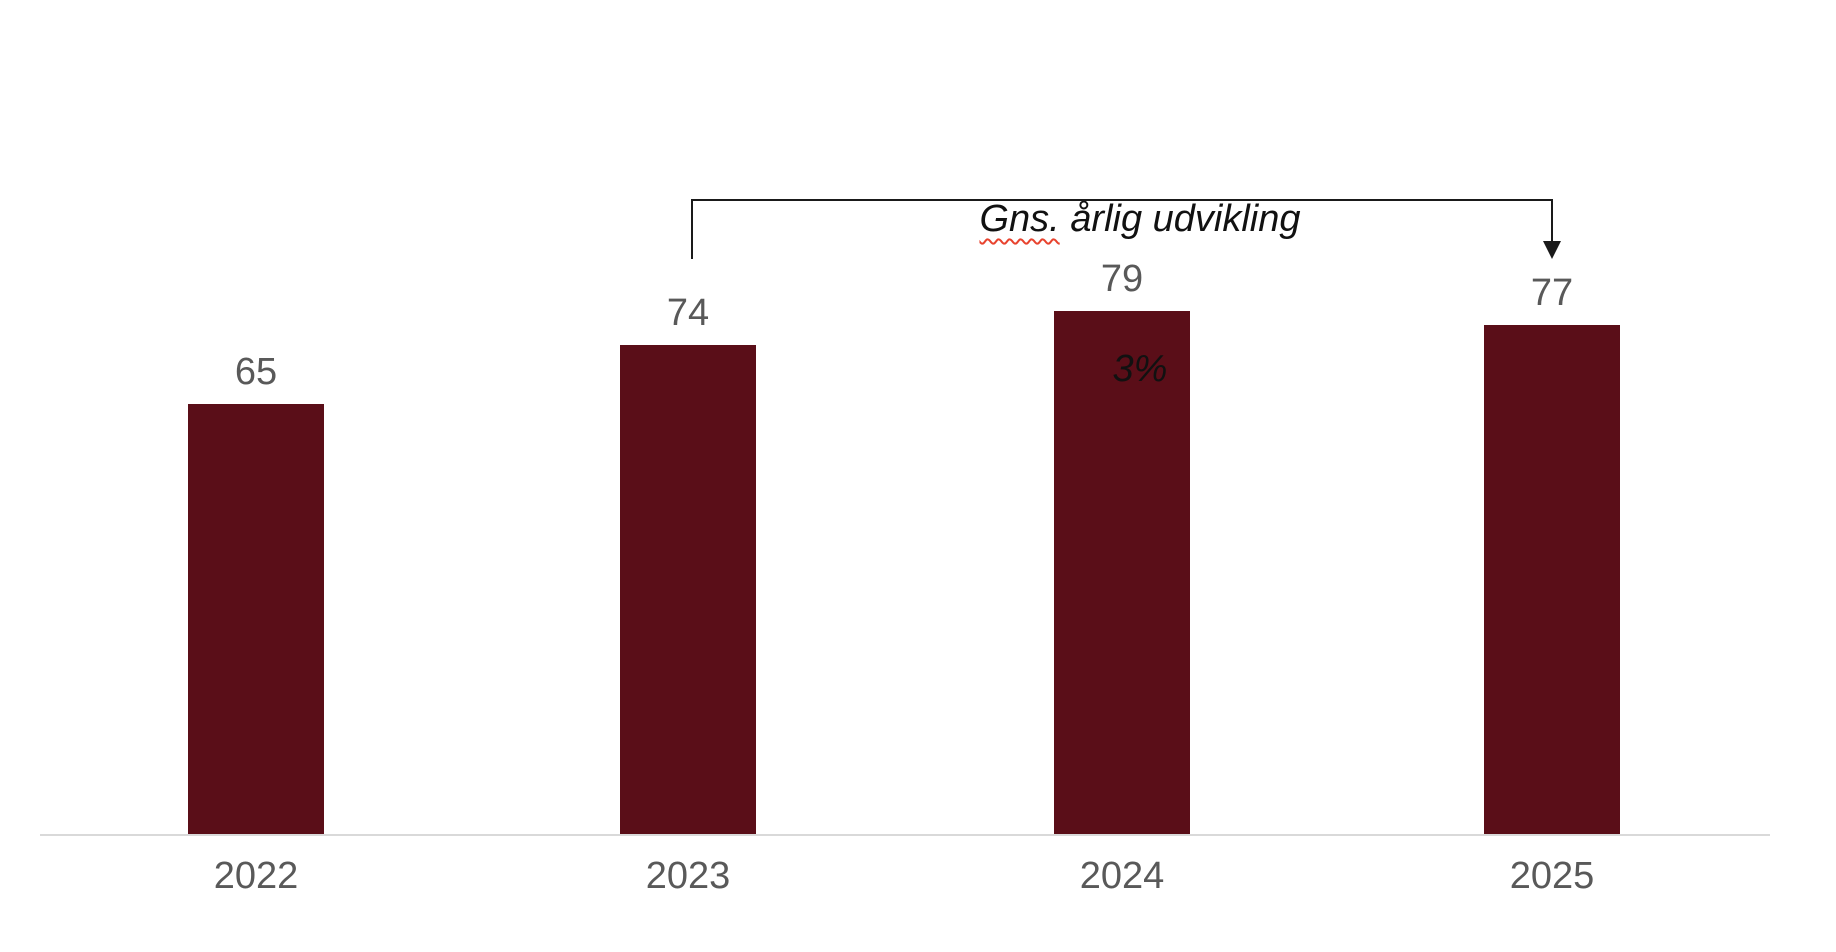 This screenshot has width=1836, height=952. I want to click on bar-value-label-2025: 77, so click(1552, 293).